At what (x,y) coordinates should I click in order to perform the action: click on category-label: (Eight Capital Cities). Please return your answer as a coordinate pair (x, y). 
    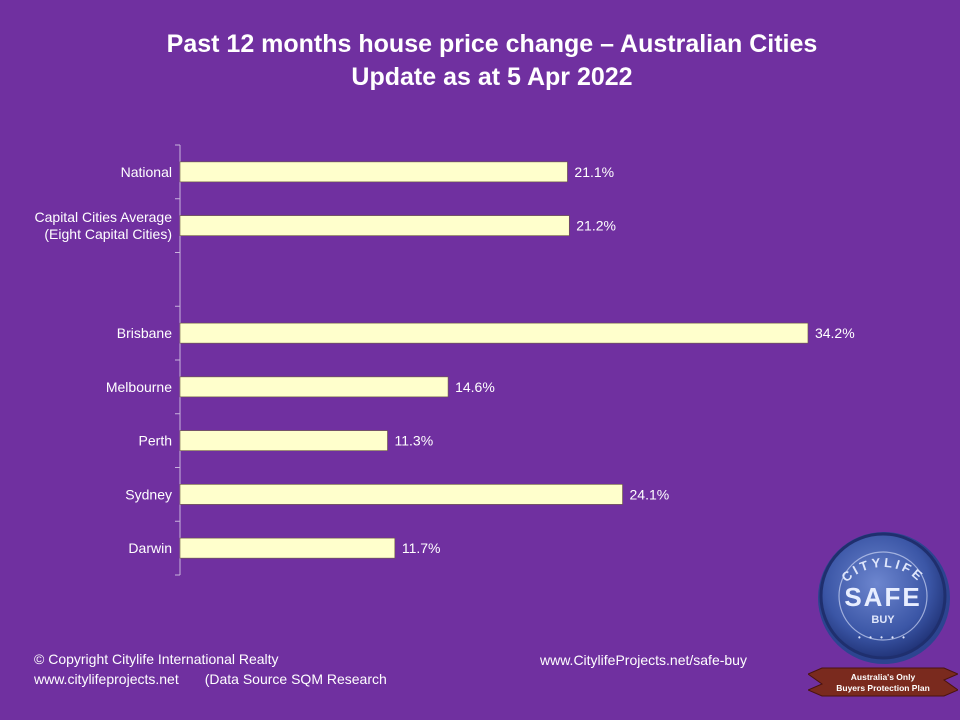
    Looking at the image, I should click on (108, 234).